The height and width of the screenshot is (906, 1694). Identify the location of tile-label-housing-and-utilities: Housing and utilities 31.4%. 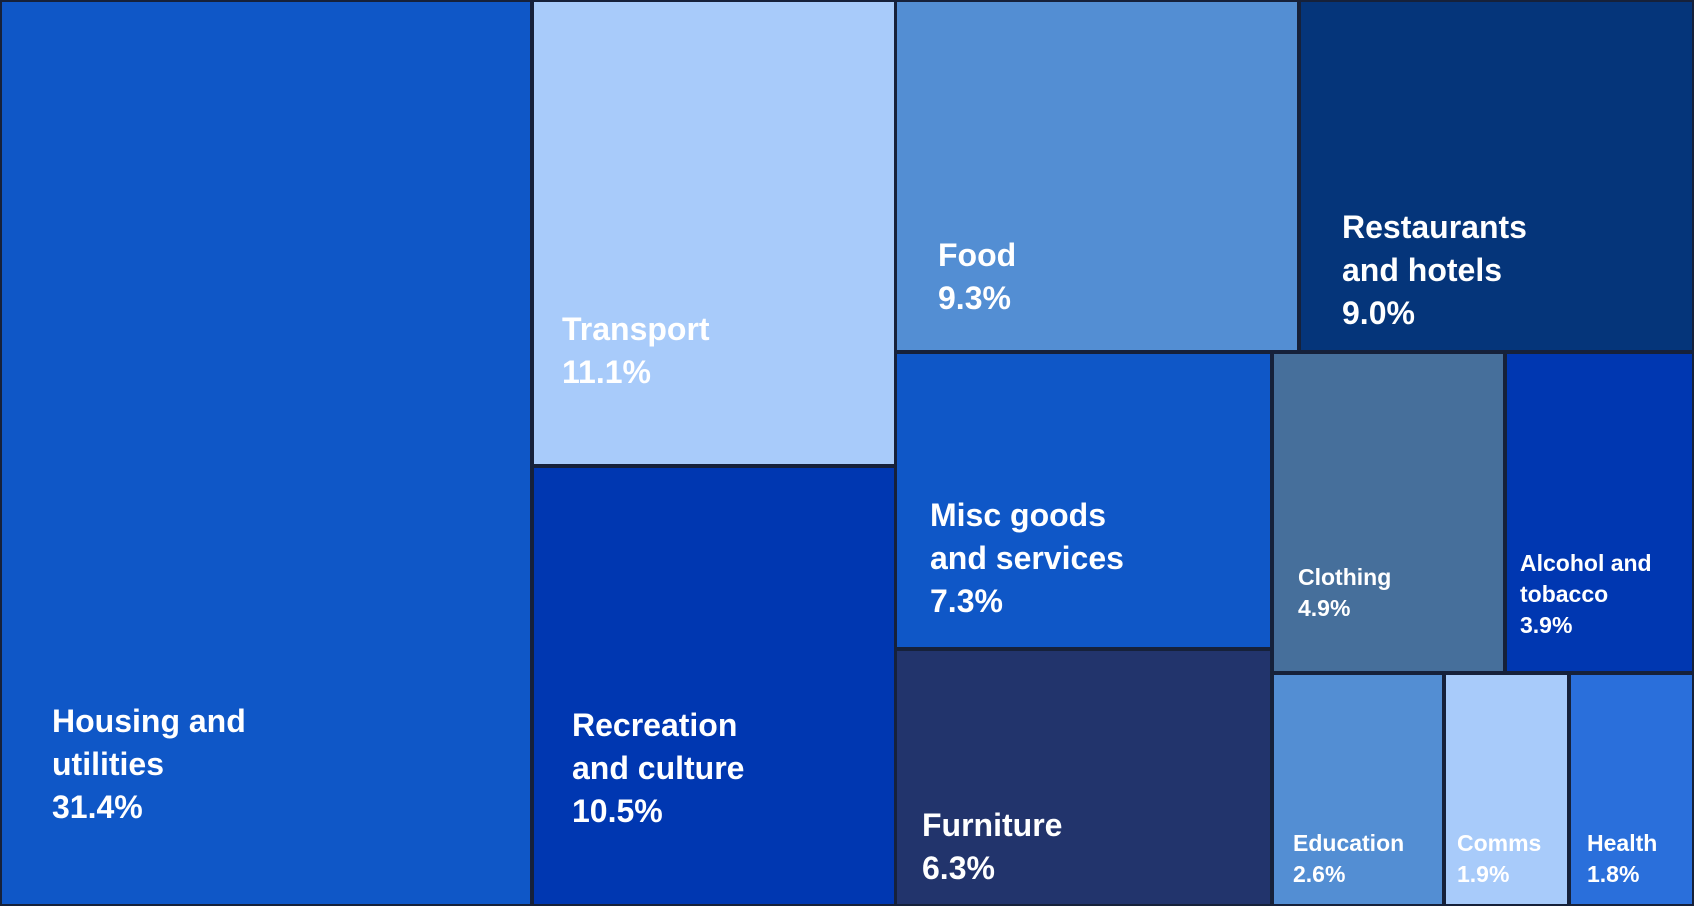
(149, 765).